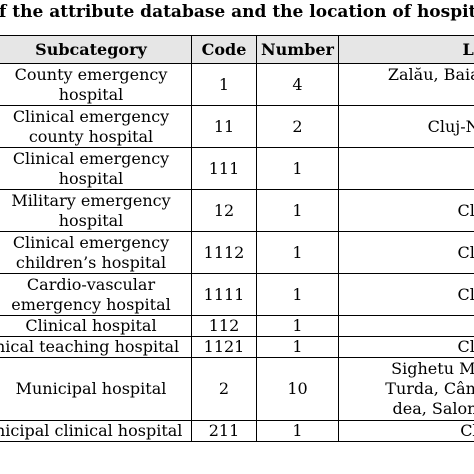  What do you see at coordinates (91, 74) in the screenshot?
I see `subcategory-line: County emergency` at bounding box center [91, 74].